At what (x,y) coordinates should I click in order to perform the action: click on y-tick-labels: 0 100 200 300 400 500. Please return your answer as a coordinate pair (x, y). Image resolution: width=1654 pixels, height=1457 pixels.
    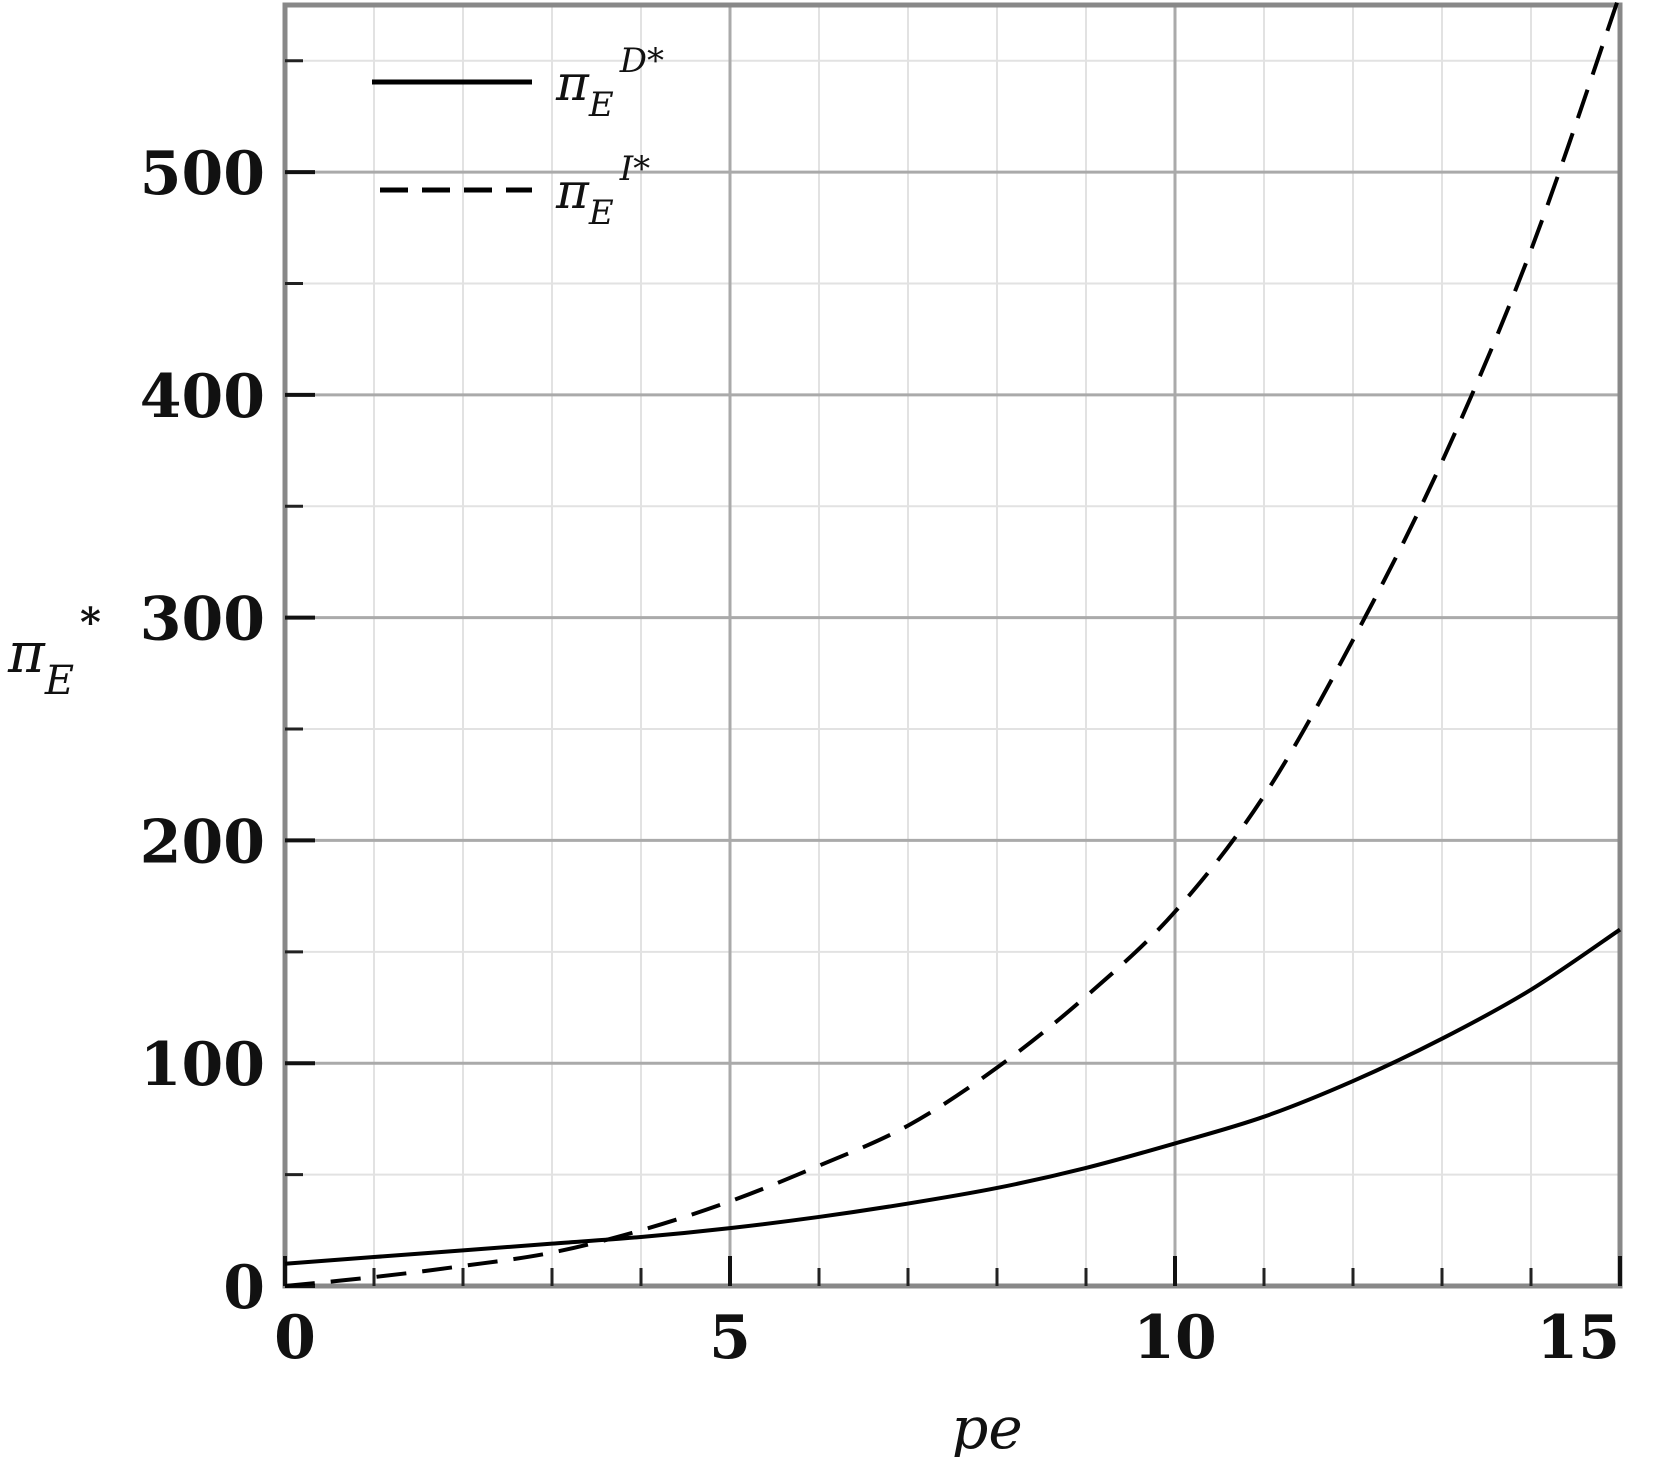
    Looking at the image, I should click on (202, 731).